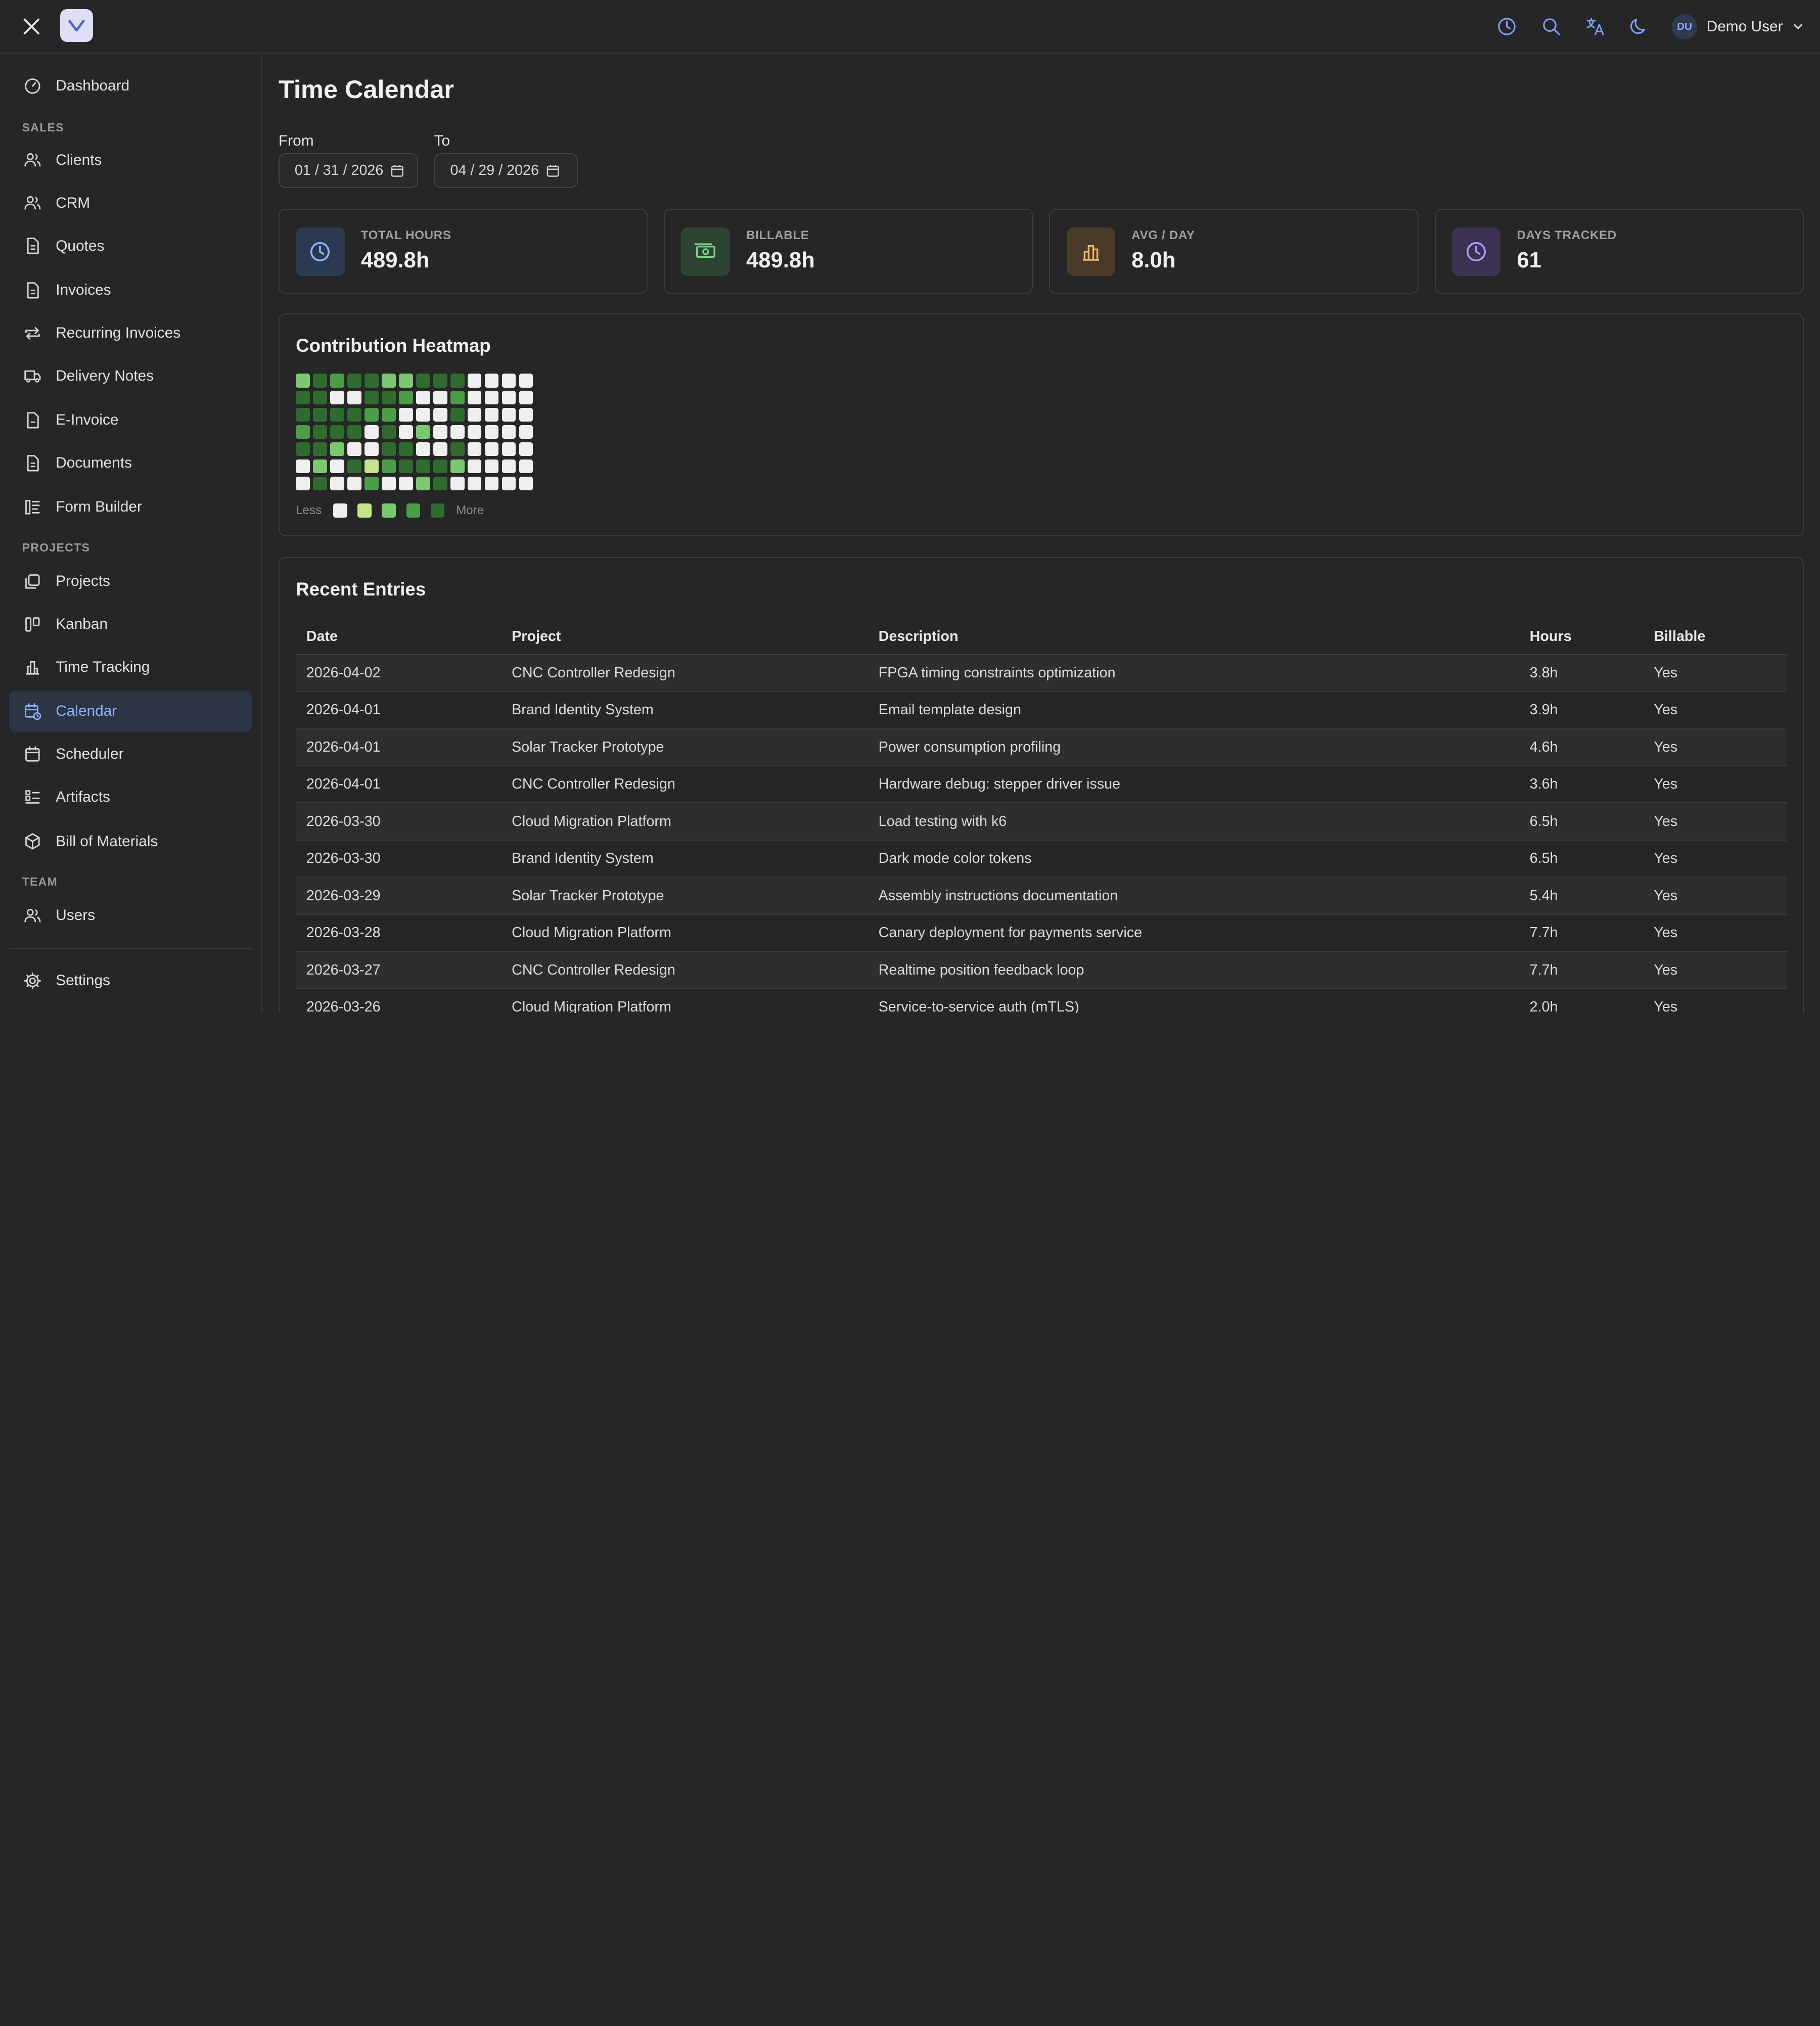 The height and width of the screenshot is (2026, 1820). Describe the element at coordinates (130, 916) in the screenshot. I see `sidebar-item-users: Users` at that location.